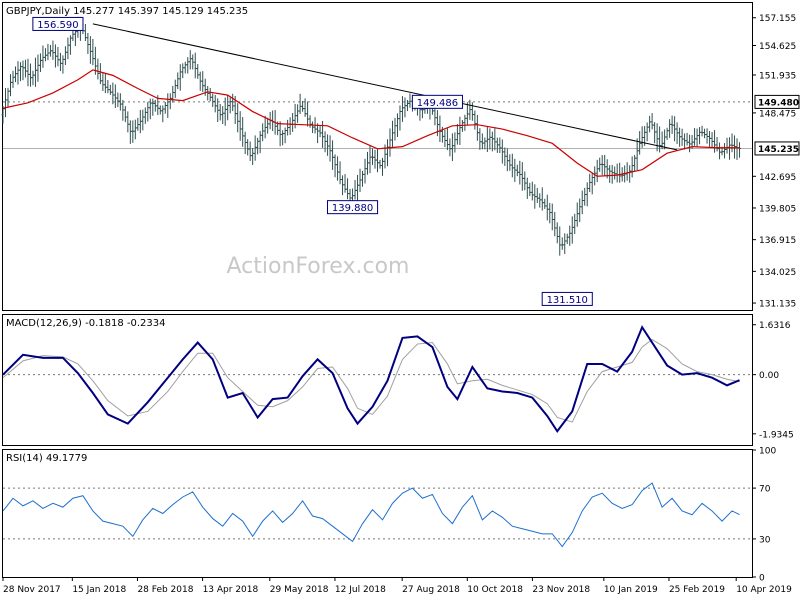  I want to click on price-axis-tick-label: 151.935, so click(777, 76).